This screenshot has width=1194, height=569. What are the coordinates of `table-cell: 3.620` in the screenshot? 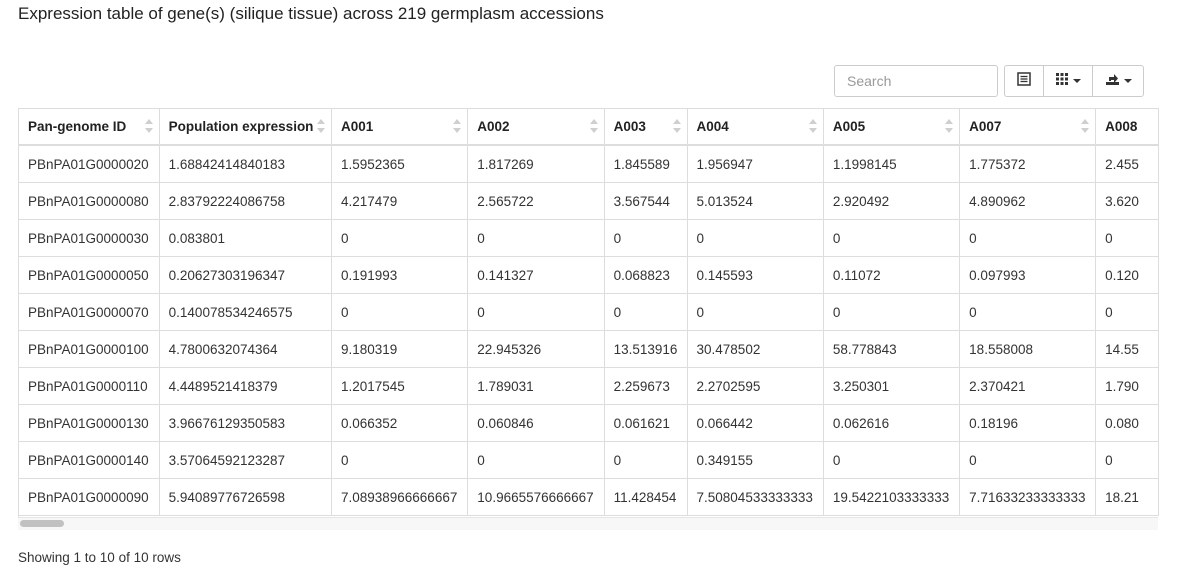 It's located at (1127, 201).